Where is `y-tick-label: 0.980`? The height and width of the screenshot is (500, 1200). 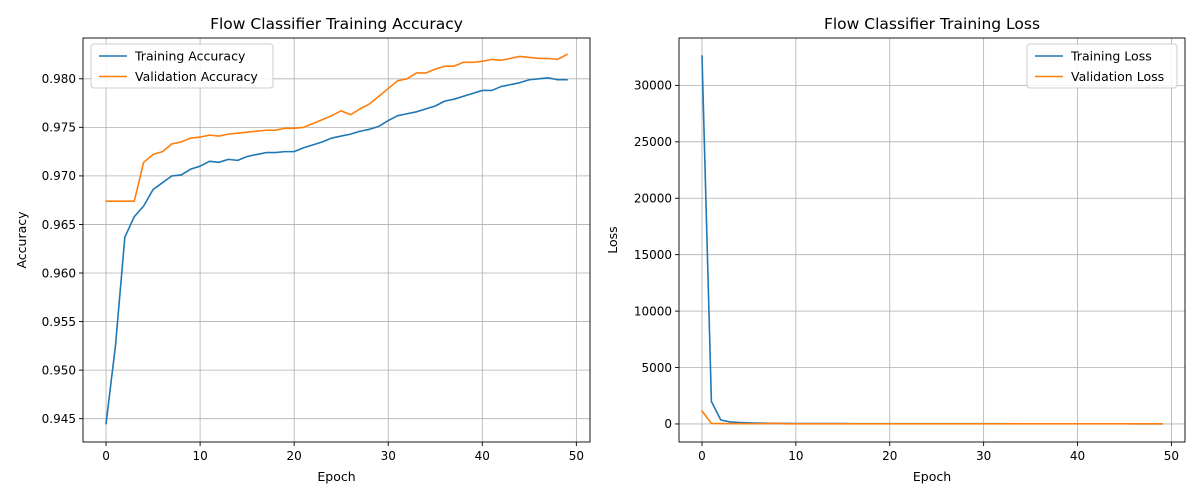
y-tick-label: 0.980 is located at coordinates (59, 79).